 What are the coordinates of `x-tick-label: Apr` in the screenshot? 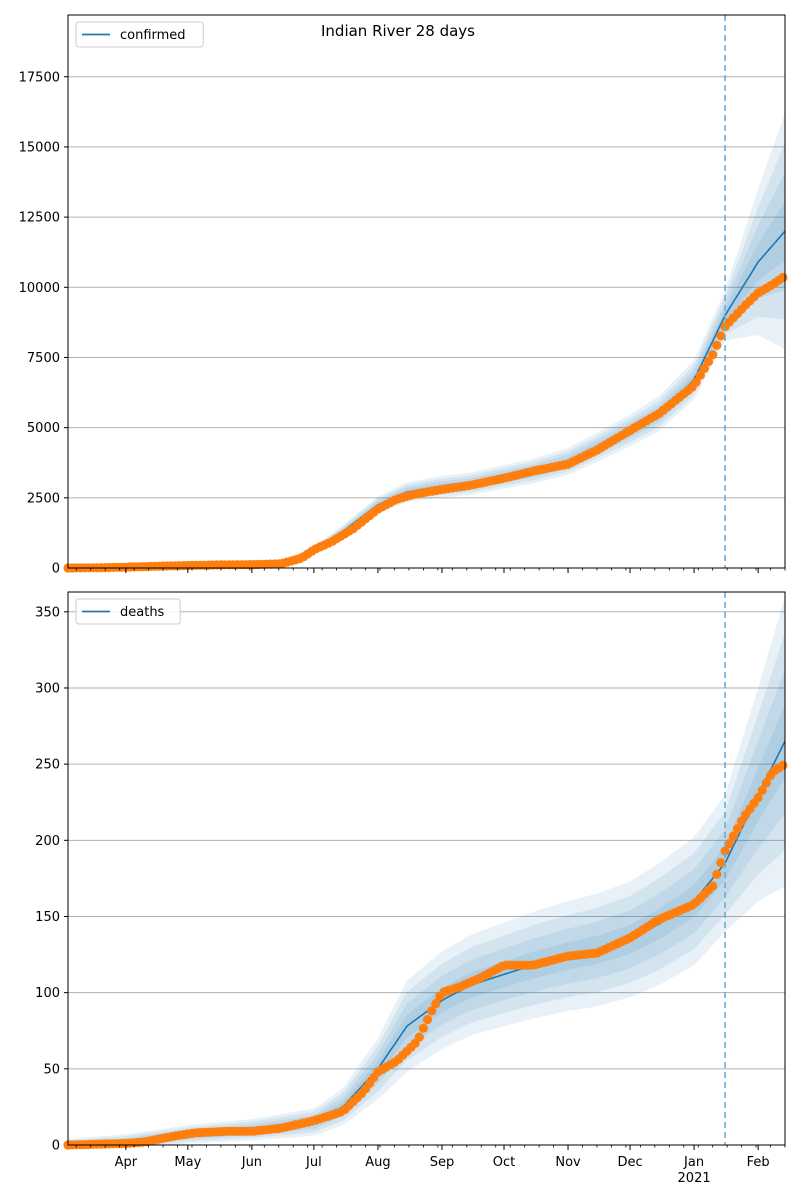 It's located at (126, 1162).